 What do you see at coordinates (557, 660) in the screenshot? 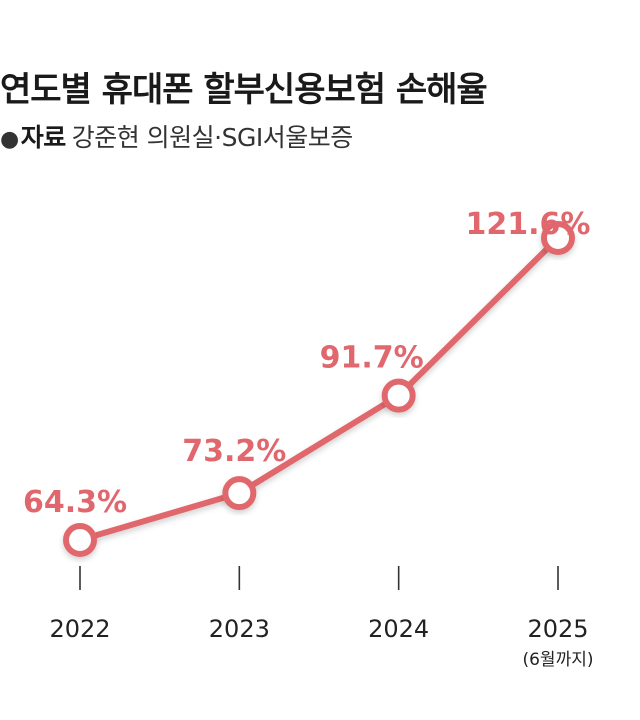
I see `x-note-2025: (6월까지)` at bounding box center [557, 660].